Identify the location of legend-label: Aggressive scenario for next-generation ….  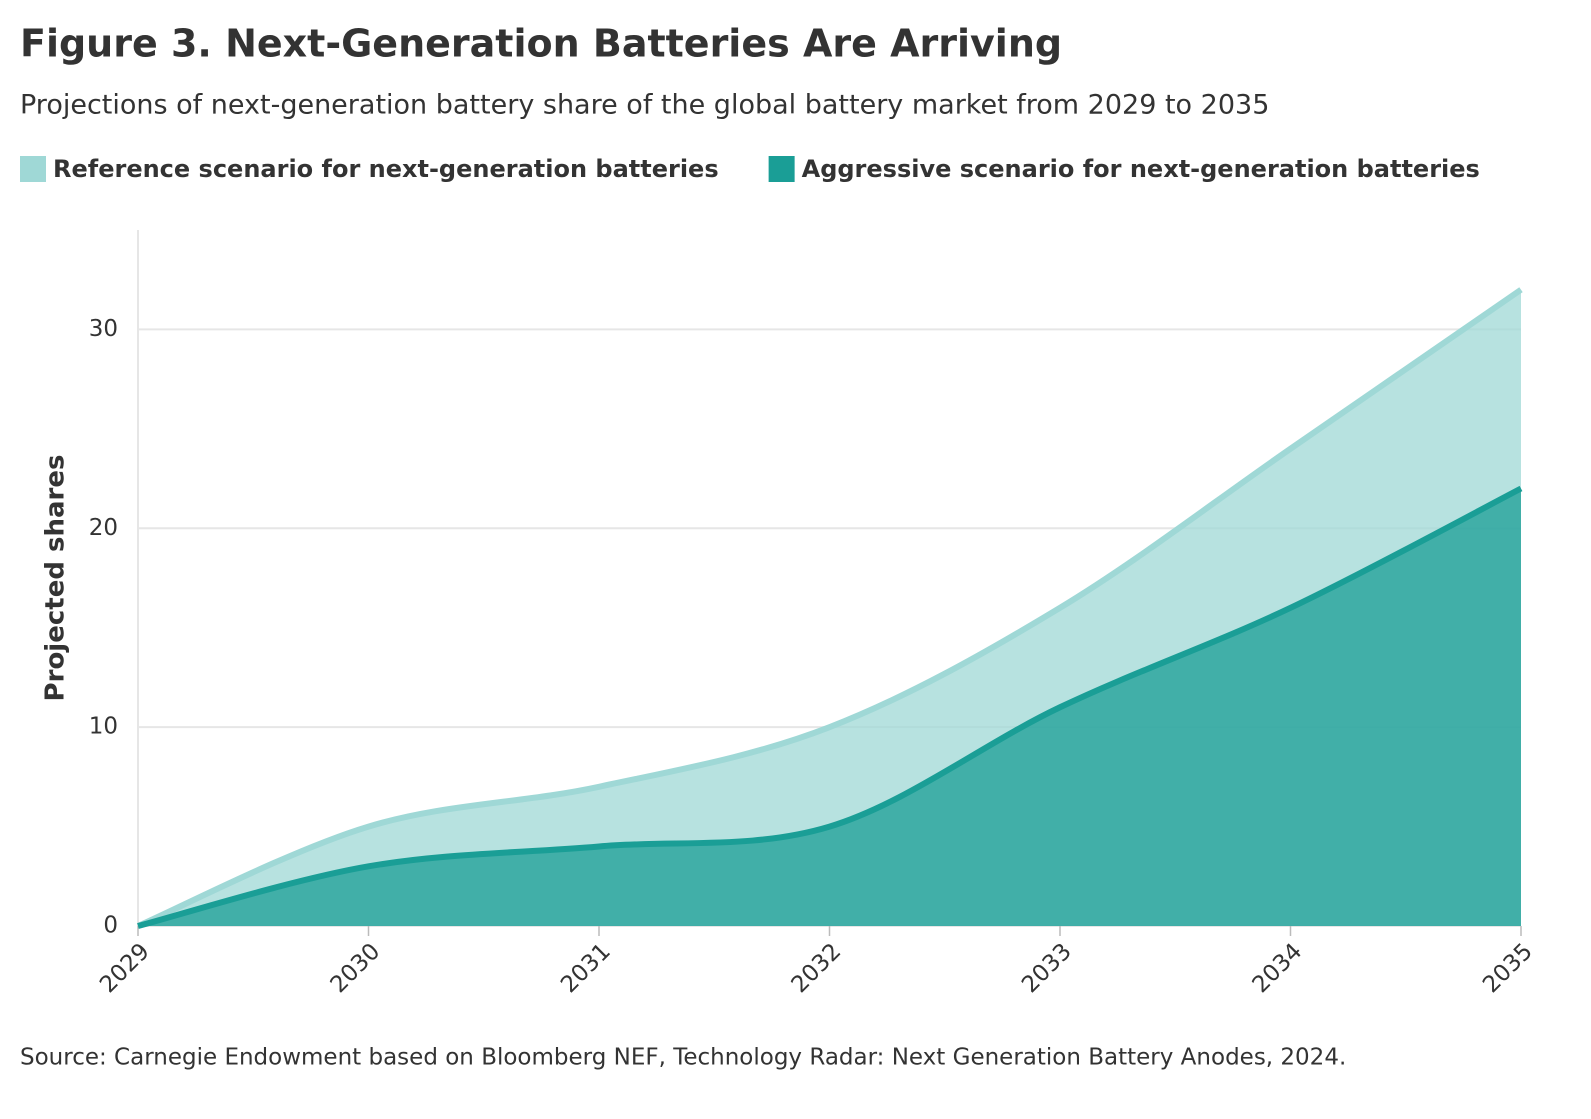
(1141, 169).